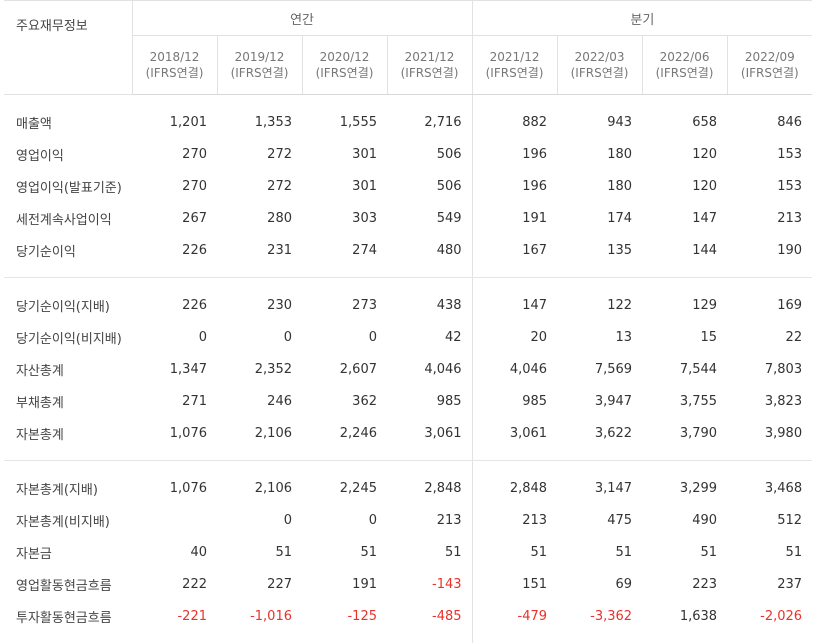 The image size is (828, 643). I want to click on value-cell: 147, so click(705, 218).